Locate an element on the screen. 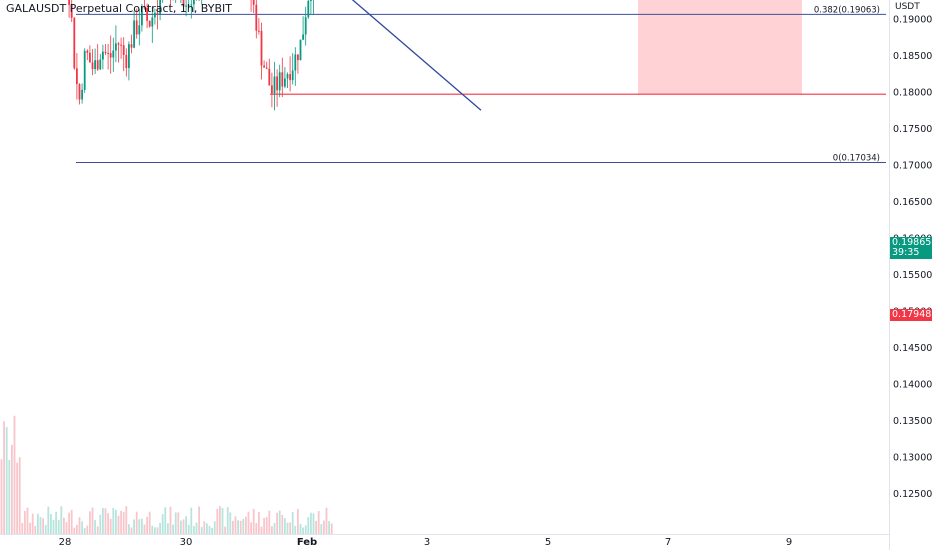 The image size is (932, 550). volume-bars is located at coordinates (166, 474).